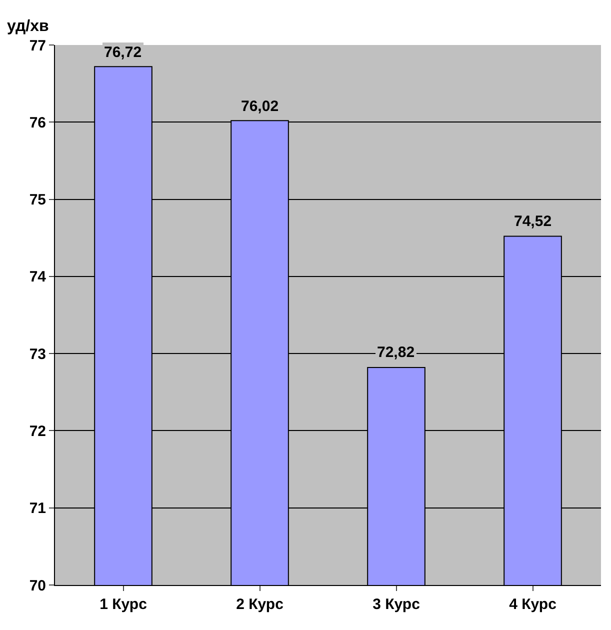  Describe the element at coordinates (37, 509) in the screenshot. I see `y-tick-label: 71` at that location.